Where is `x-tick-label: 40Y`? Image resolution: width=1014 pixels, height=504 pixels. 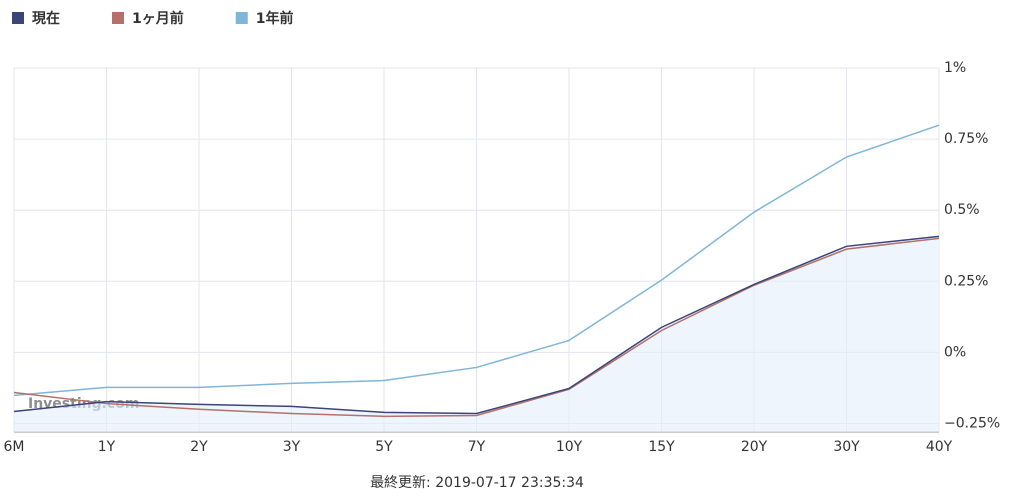
x-tick-label: 40Y is located at coordinates (939, 447).